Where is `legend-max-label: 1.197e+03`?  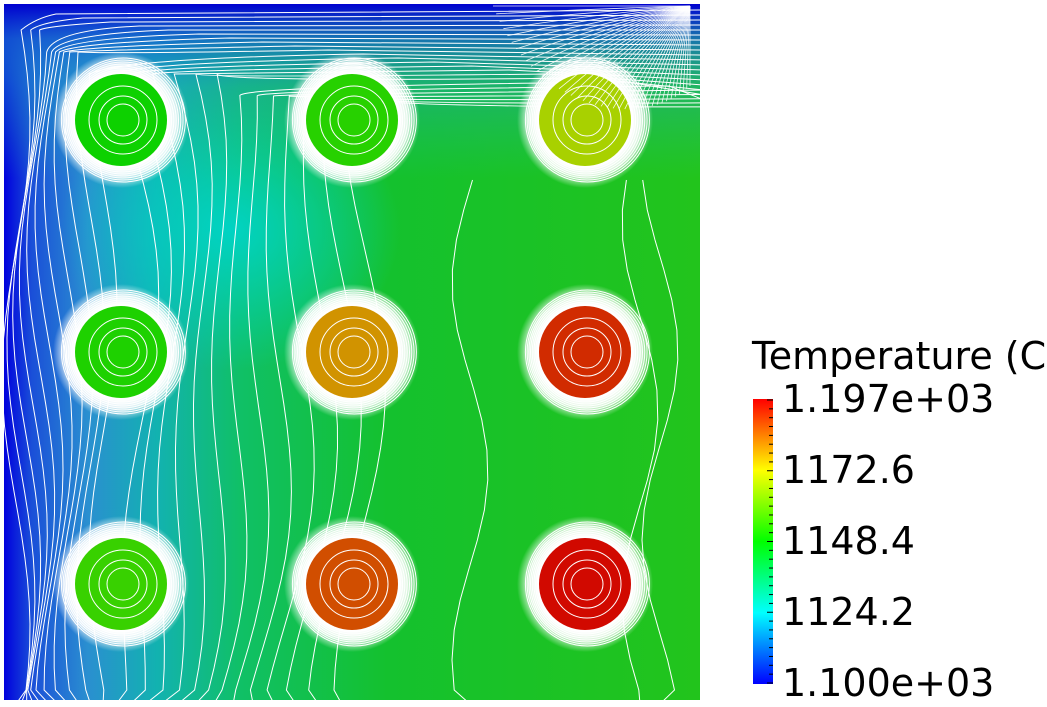
legend-max-label: 1.197e+03 is located at coordinates (888, 399).